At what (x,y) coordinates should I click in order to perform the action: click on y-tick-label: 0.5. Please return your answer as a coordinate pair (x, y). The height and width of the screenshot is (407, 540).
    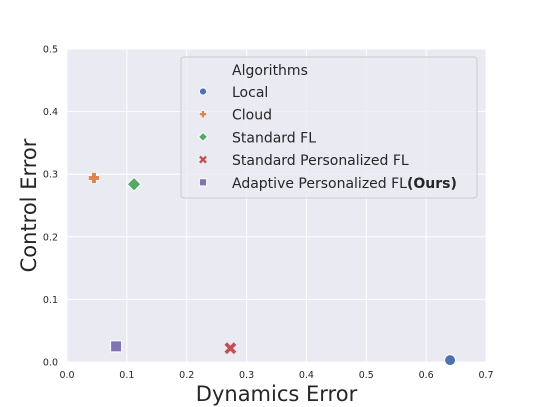
    Looking at the image, I should click on (50, 50).